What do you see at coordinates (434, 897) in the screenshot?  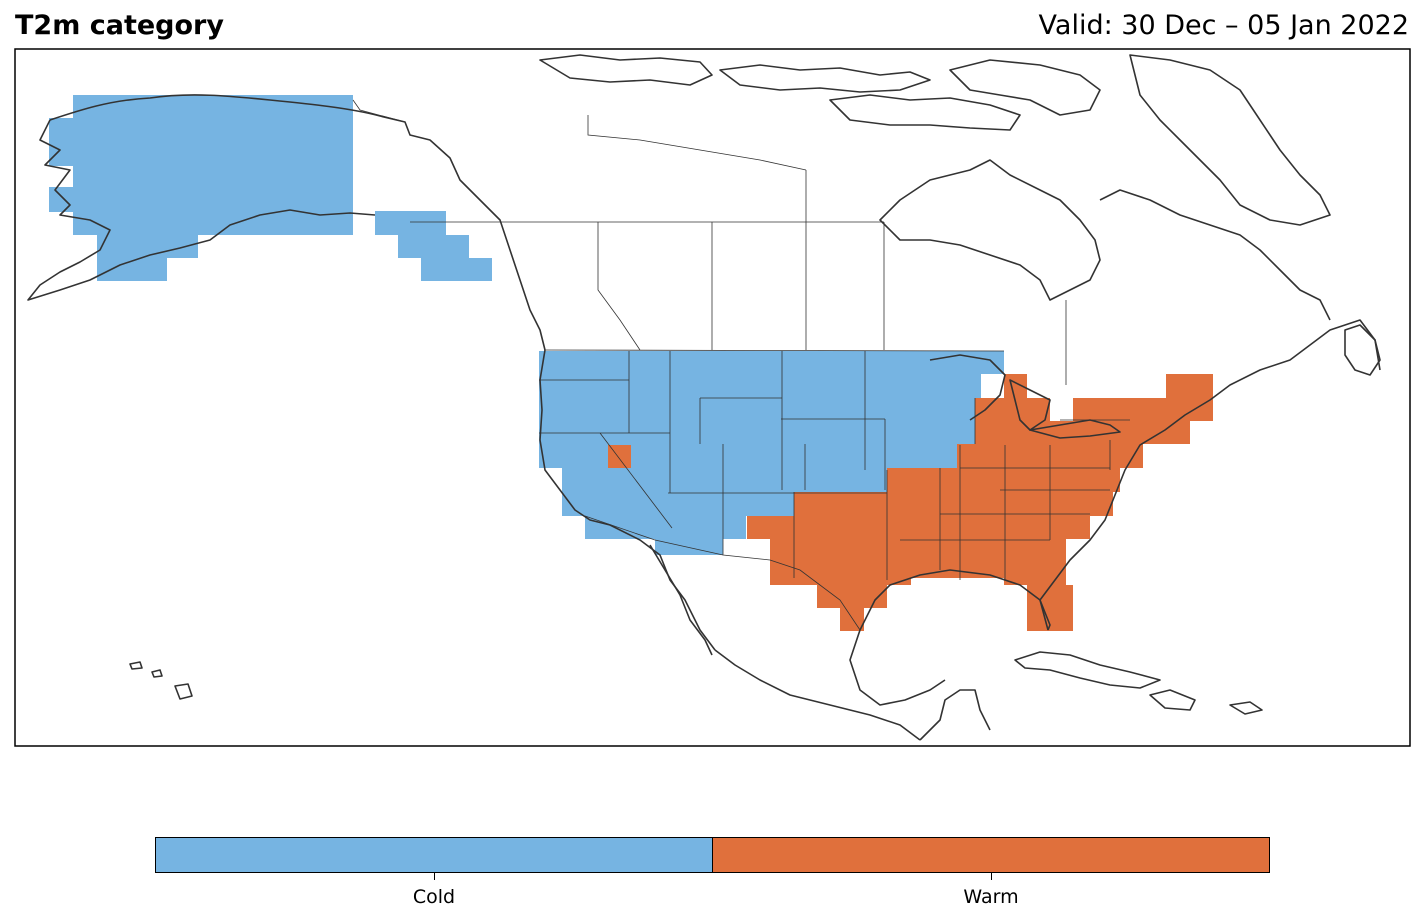 I see `legend-label-cold: Cold` at bounding box center [434, 897].